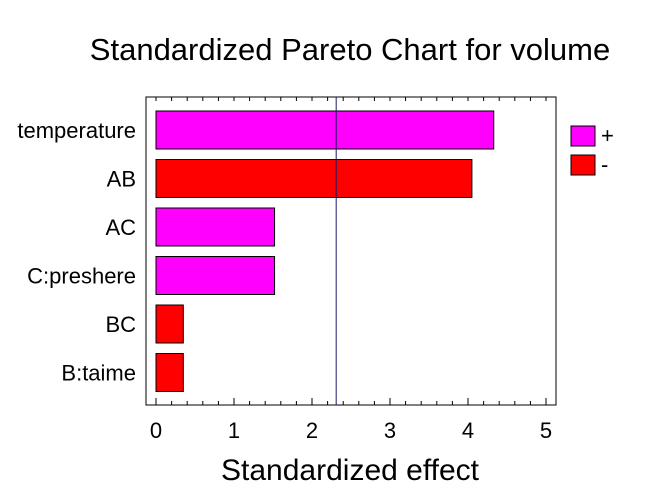  Describe the element at coordinates (546, 430) in the screenshot. I see `x-tick-label: 5` at that location.